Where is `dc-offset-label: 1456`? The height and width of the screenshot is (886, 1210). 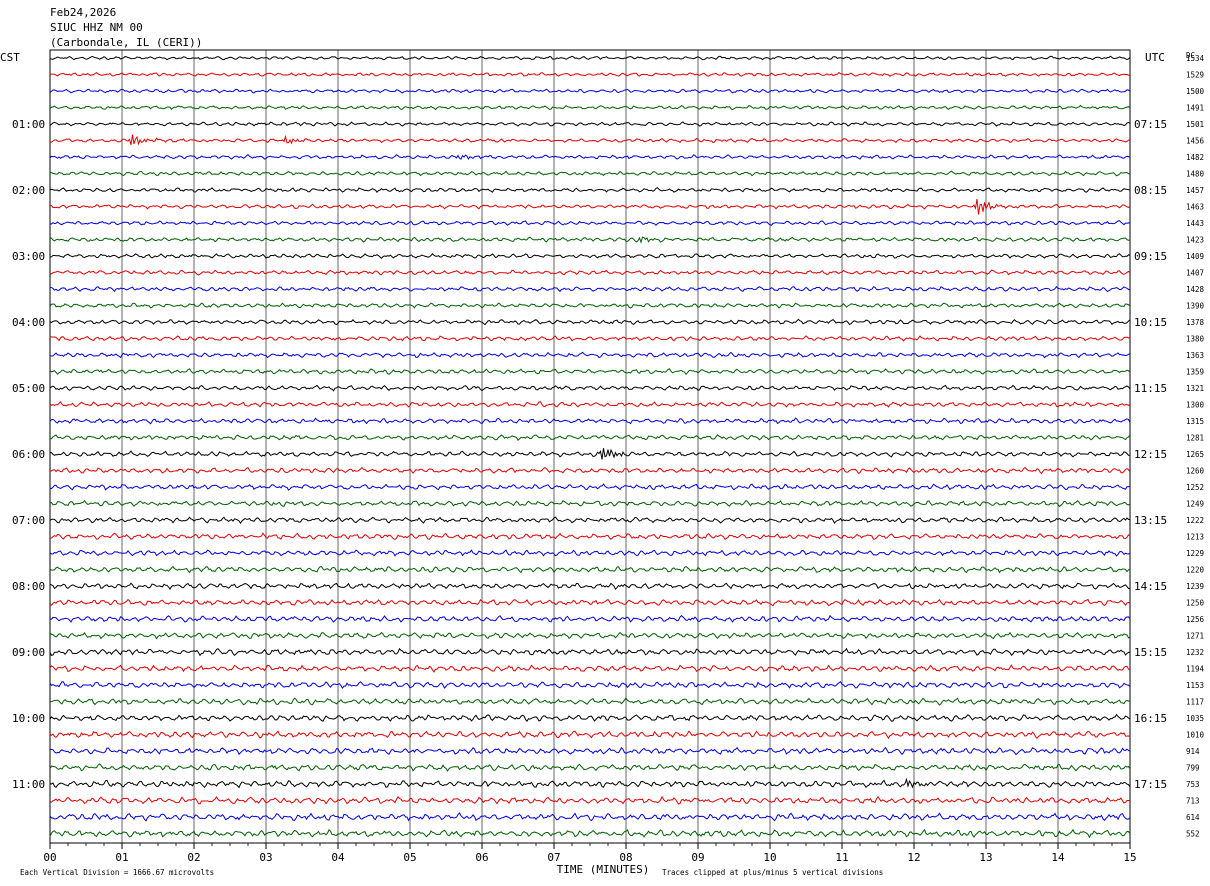 dc-offset-label: 1456 is located at coordinates (1195, 141).